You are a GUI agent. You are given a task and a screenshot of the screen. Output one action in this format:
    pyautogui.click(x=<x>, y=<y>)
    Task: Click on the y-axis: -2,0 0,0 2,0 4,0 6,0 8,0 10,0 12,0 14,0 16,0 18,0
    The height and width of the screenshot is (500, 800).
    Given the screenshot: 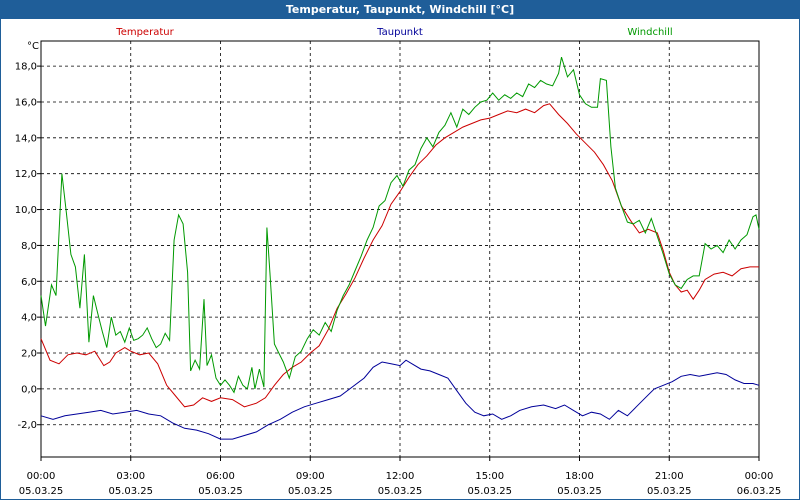 What is the action you would take?
    pyautogui.click(x=28, y=246)
    